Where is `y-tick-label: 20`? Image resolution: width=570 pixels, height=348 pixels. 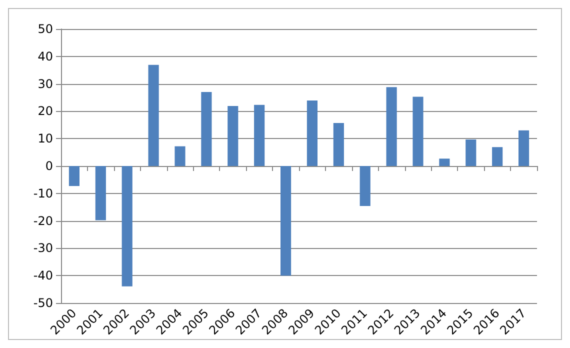
y-tick-label: 20 is located at coordinates (45, 111).